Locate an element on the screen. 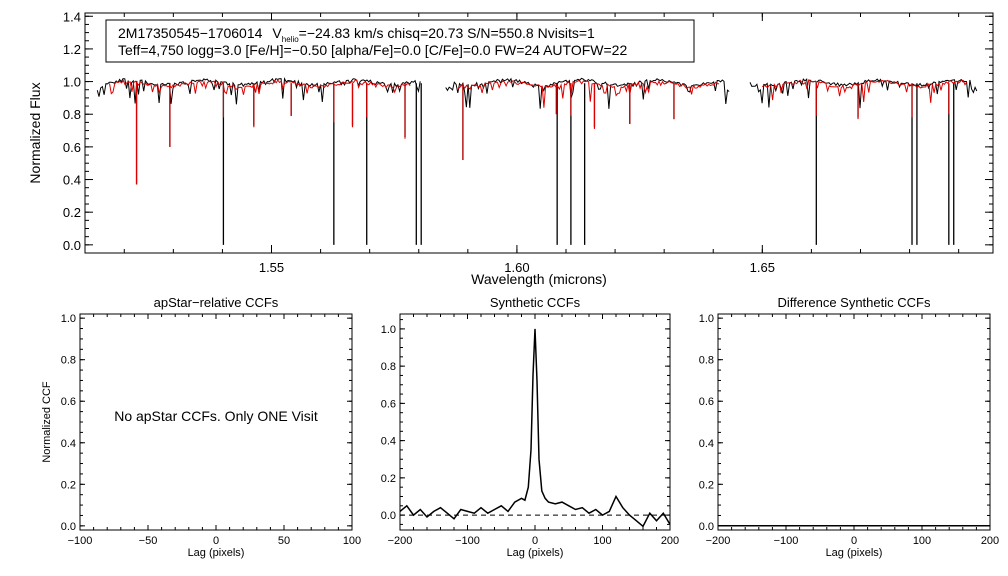  x-tick-label: 1.55 is located at coordinates (271, 267).